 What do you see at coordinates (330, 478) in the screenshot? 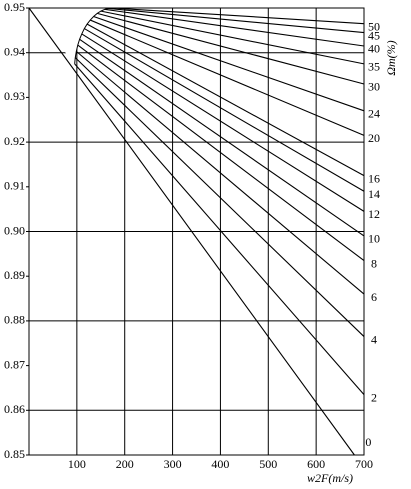
I see `x-axis-label: w2F(m/s)` at bounding box center [330, 478].